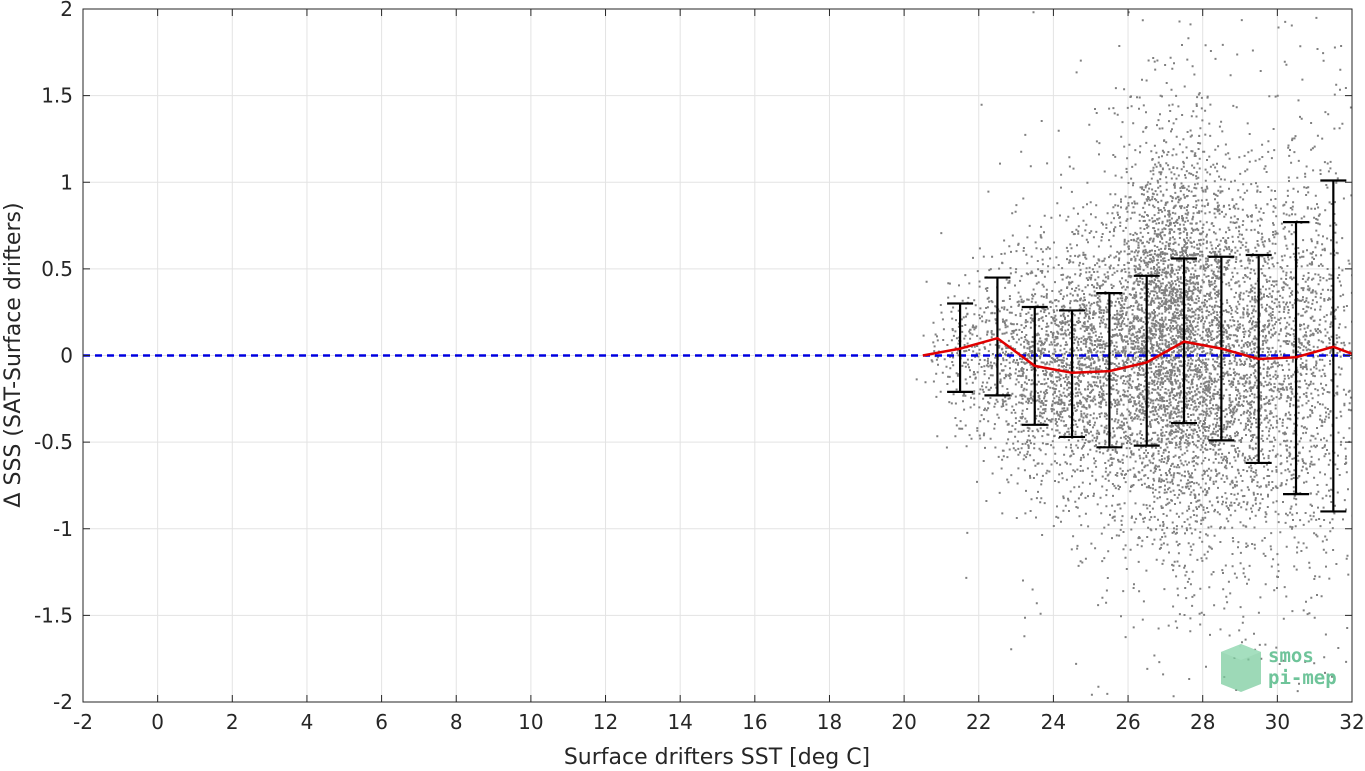 The width and height of the screenshot is (1365, 771). I want to click on x-tick-label: 10, so click(530, 722).